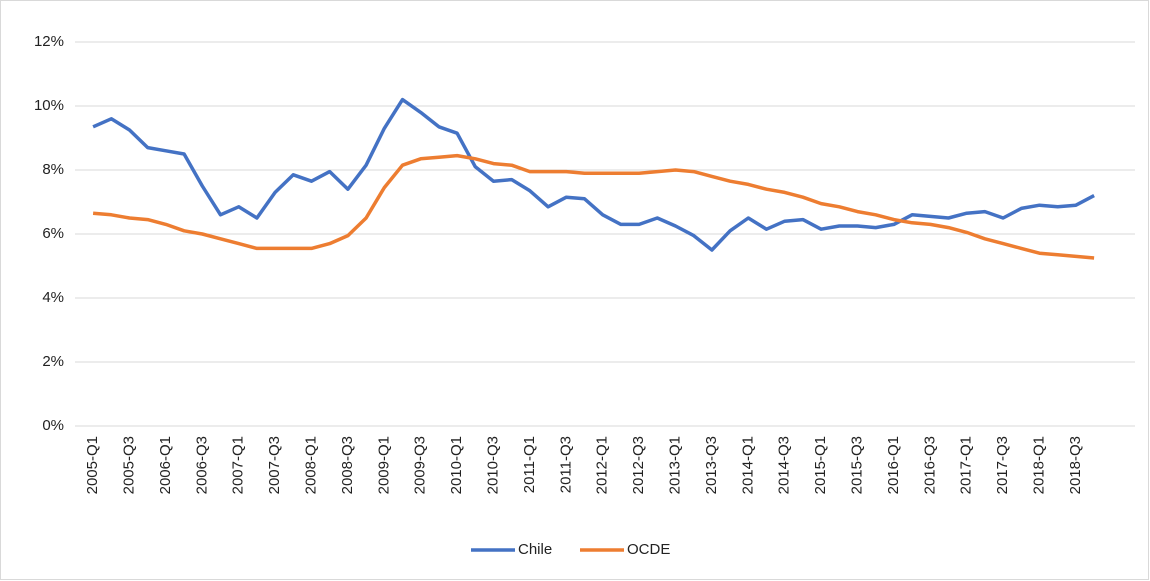  What do you see at coordinates (966, 465) in the screenshot?
I see `x-tick-label: 2017-Q1` at bounding box center [966, 465].